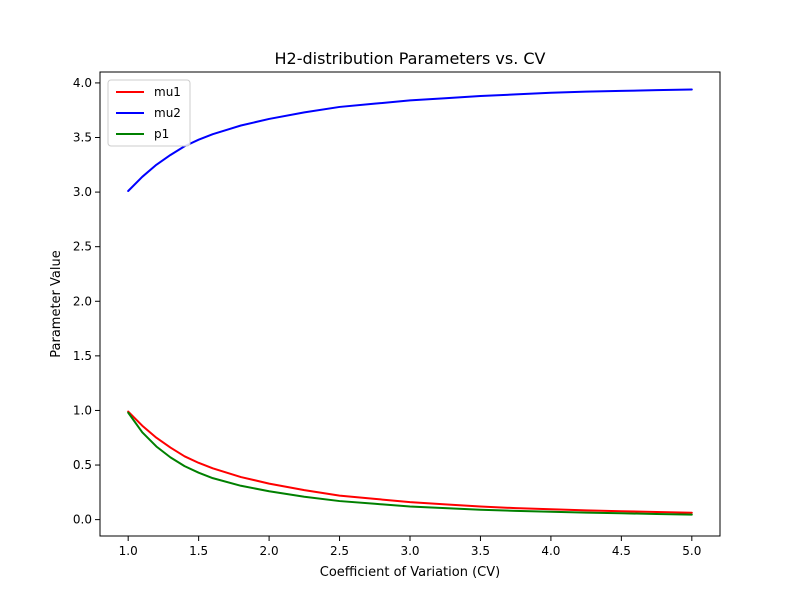  What do you see at coordinates (339, 551) in the screenshot?
I see `x-tick-label: 2.5` at bounding box center [339, 551].